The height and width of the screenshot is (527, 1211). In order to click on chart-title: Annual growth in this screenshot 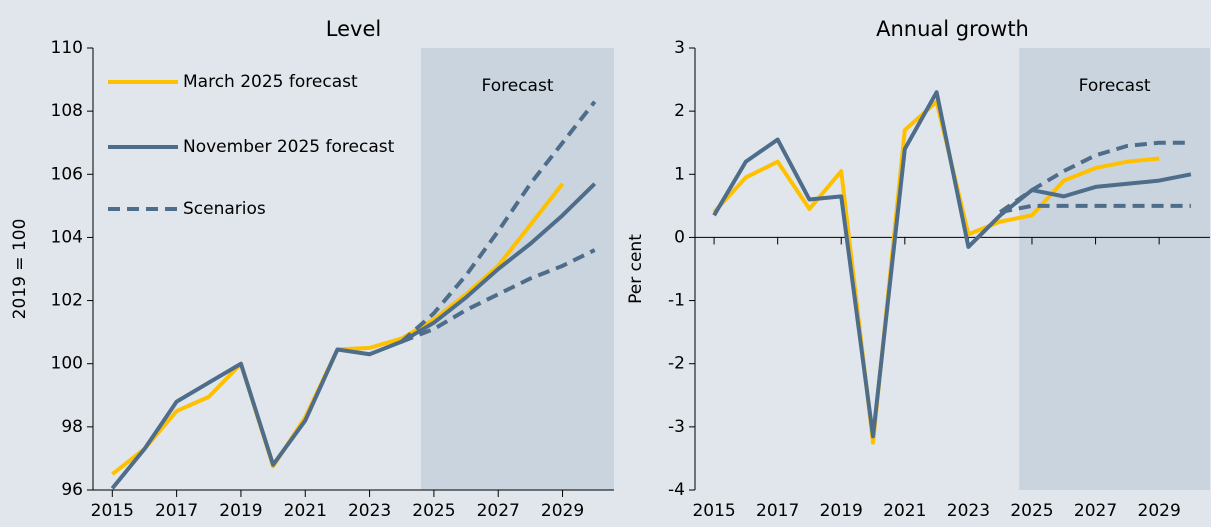, I will do `click(952, 29)`.